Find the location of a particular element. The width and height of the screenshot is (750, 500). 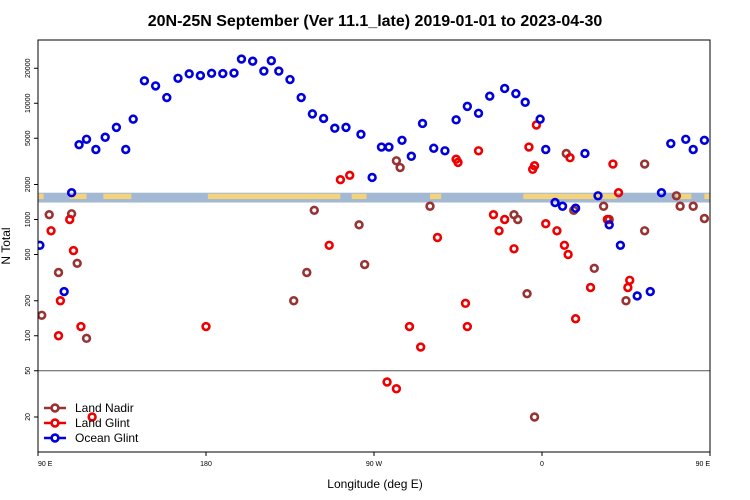

y-tick-label: 50 is located at coordinates (28, 371).